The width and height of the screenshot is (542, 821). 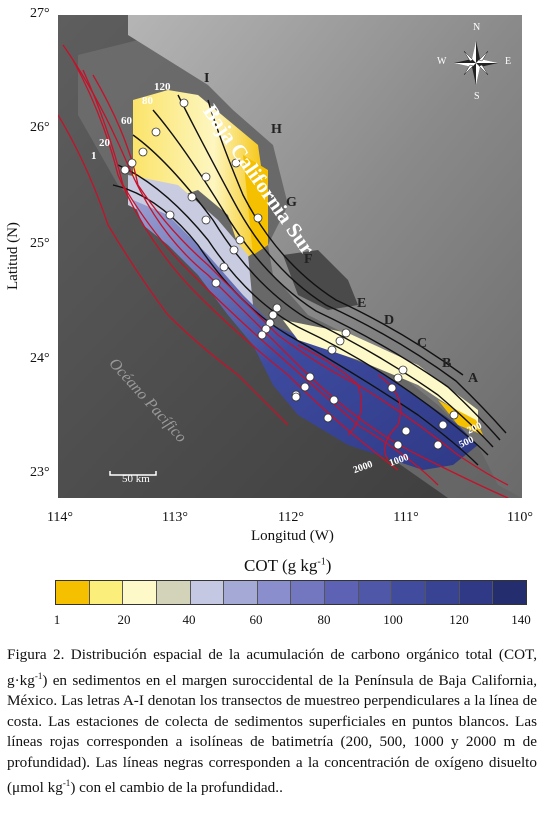 I want to click on colorbar-tick-140: 140, so click(x=521, y=619).